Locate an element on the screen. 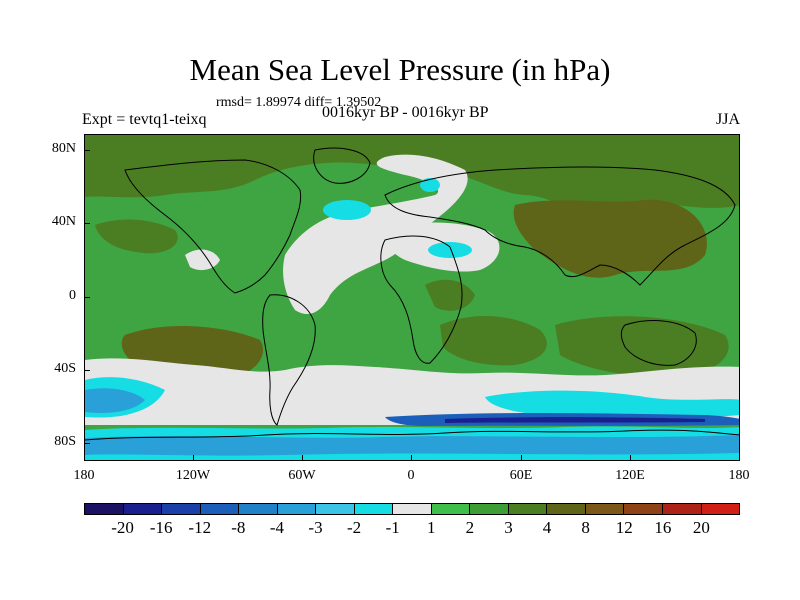 This screenshot has width=800, height=600. colorbar-label: -8 is located at coordinates (238, 527).